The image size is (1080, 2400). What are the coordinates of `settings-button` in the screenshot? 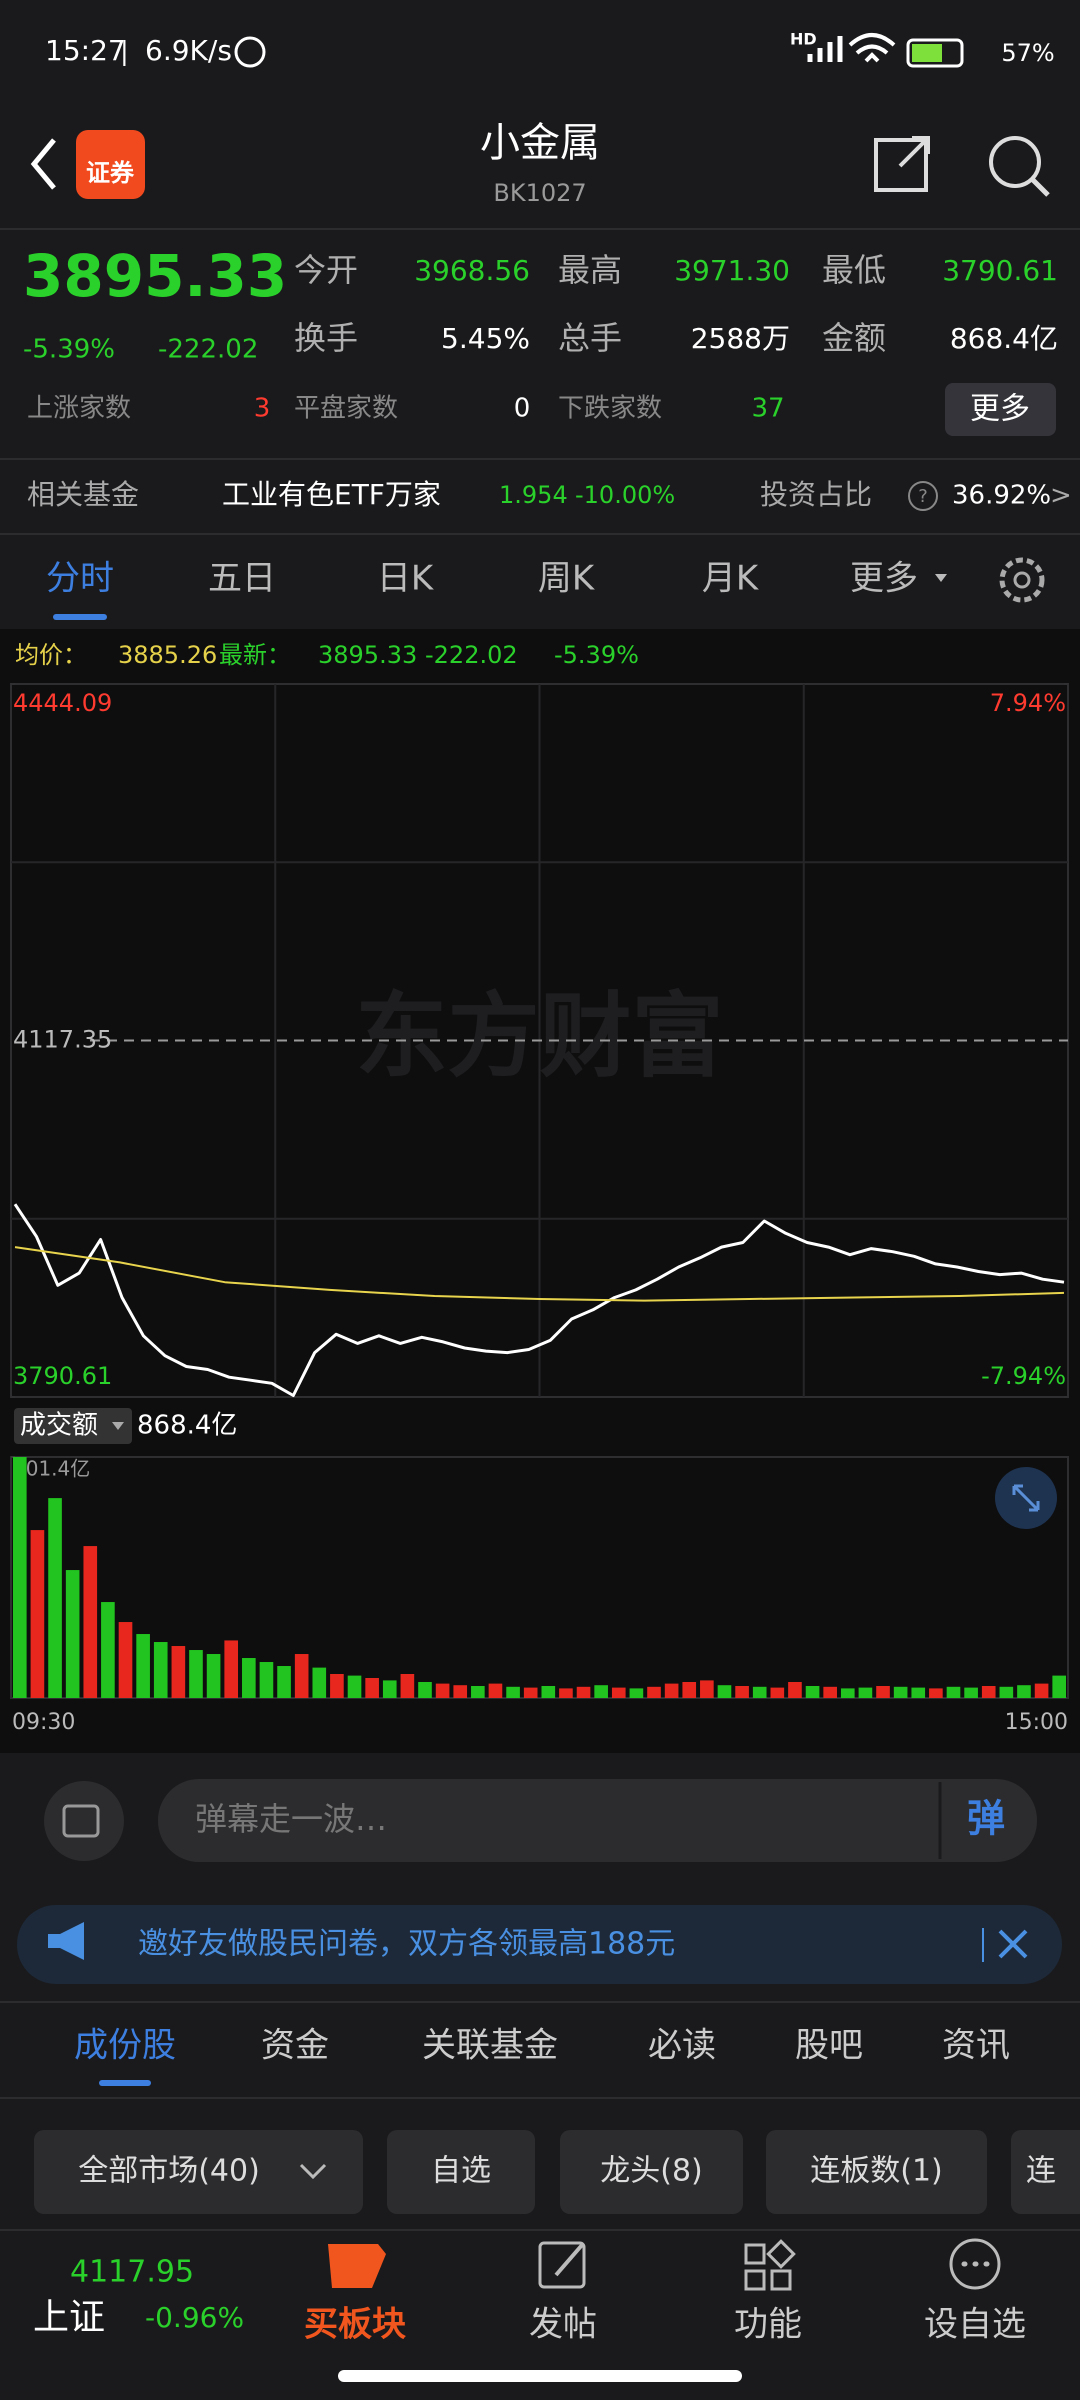 It's located at (1022, 580).